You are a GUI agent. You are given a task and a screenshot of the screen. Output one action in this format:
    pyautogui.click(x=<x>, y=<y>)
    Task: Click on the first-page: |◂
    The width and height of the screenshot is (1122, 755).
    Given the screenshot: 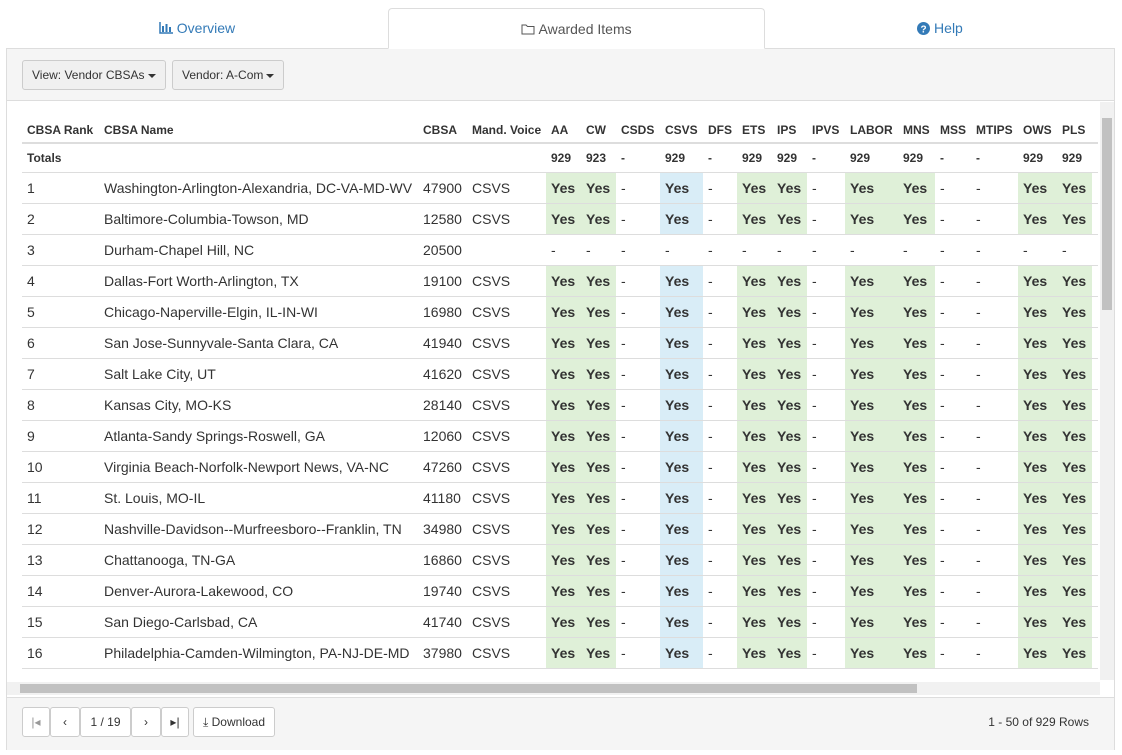 What is the action you would take?
    pyautogui.click(x=36, y=722)
    